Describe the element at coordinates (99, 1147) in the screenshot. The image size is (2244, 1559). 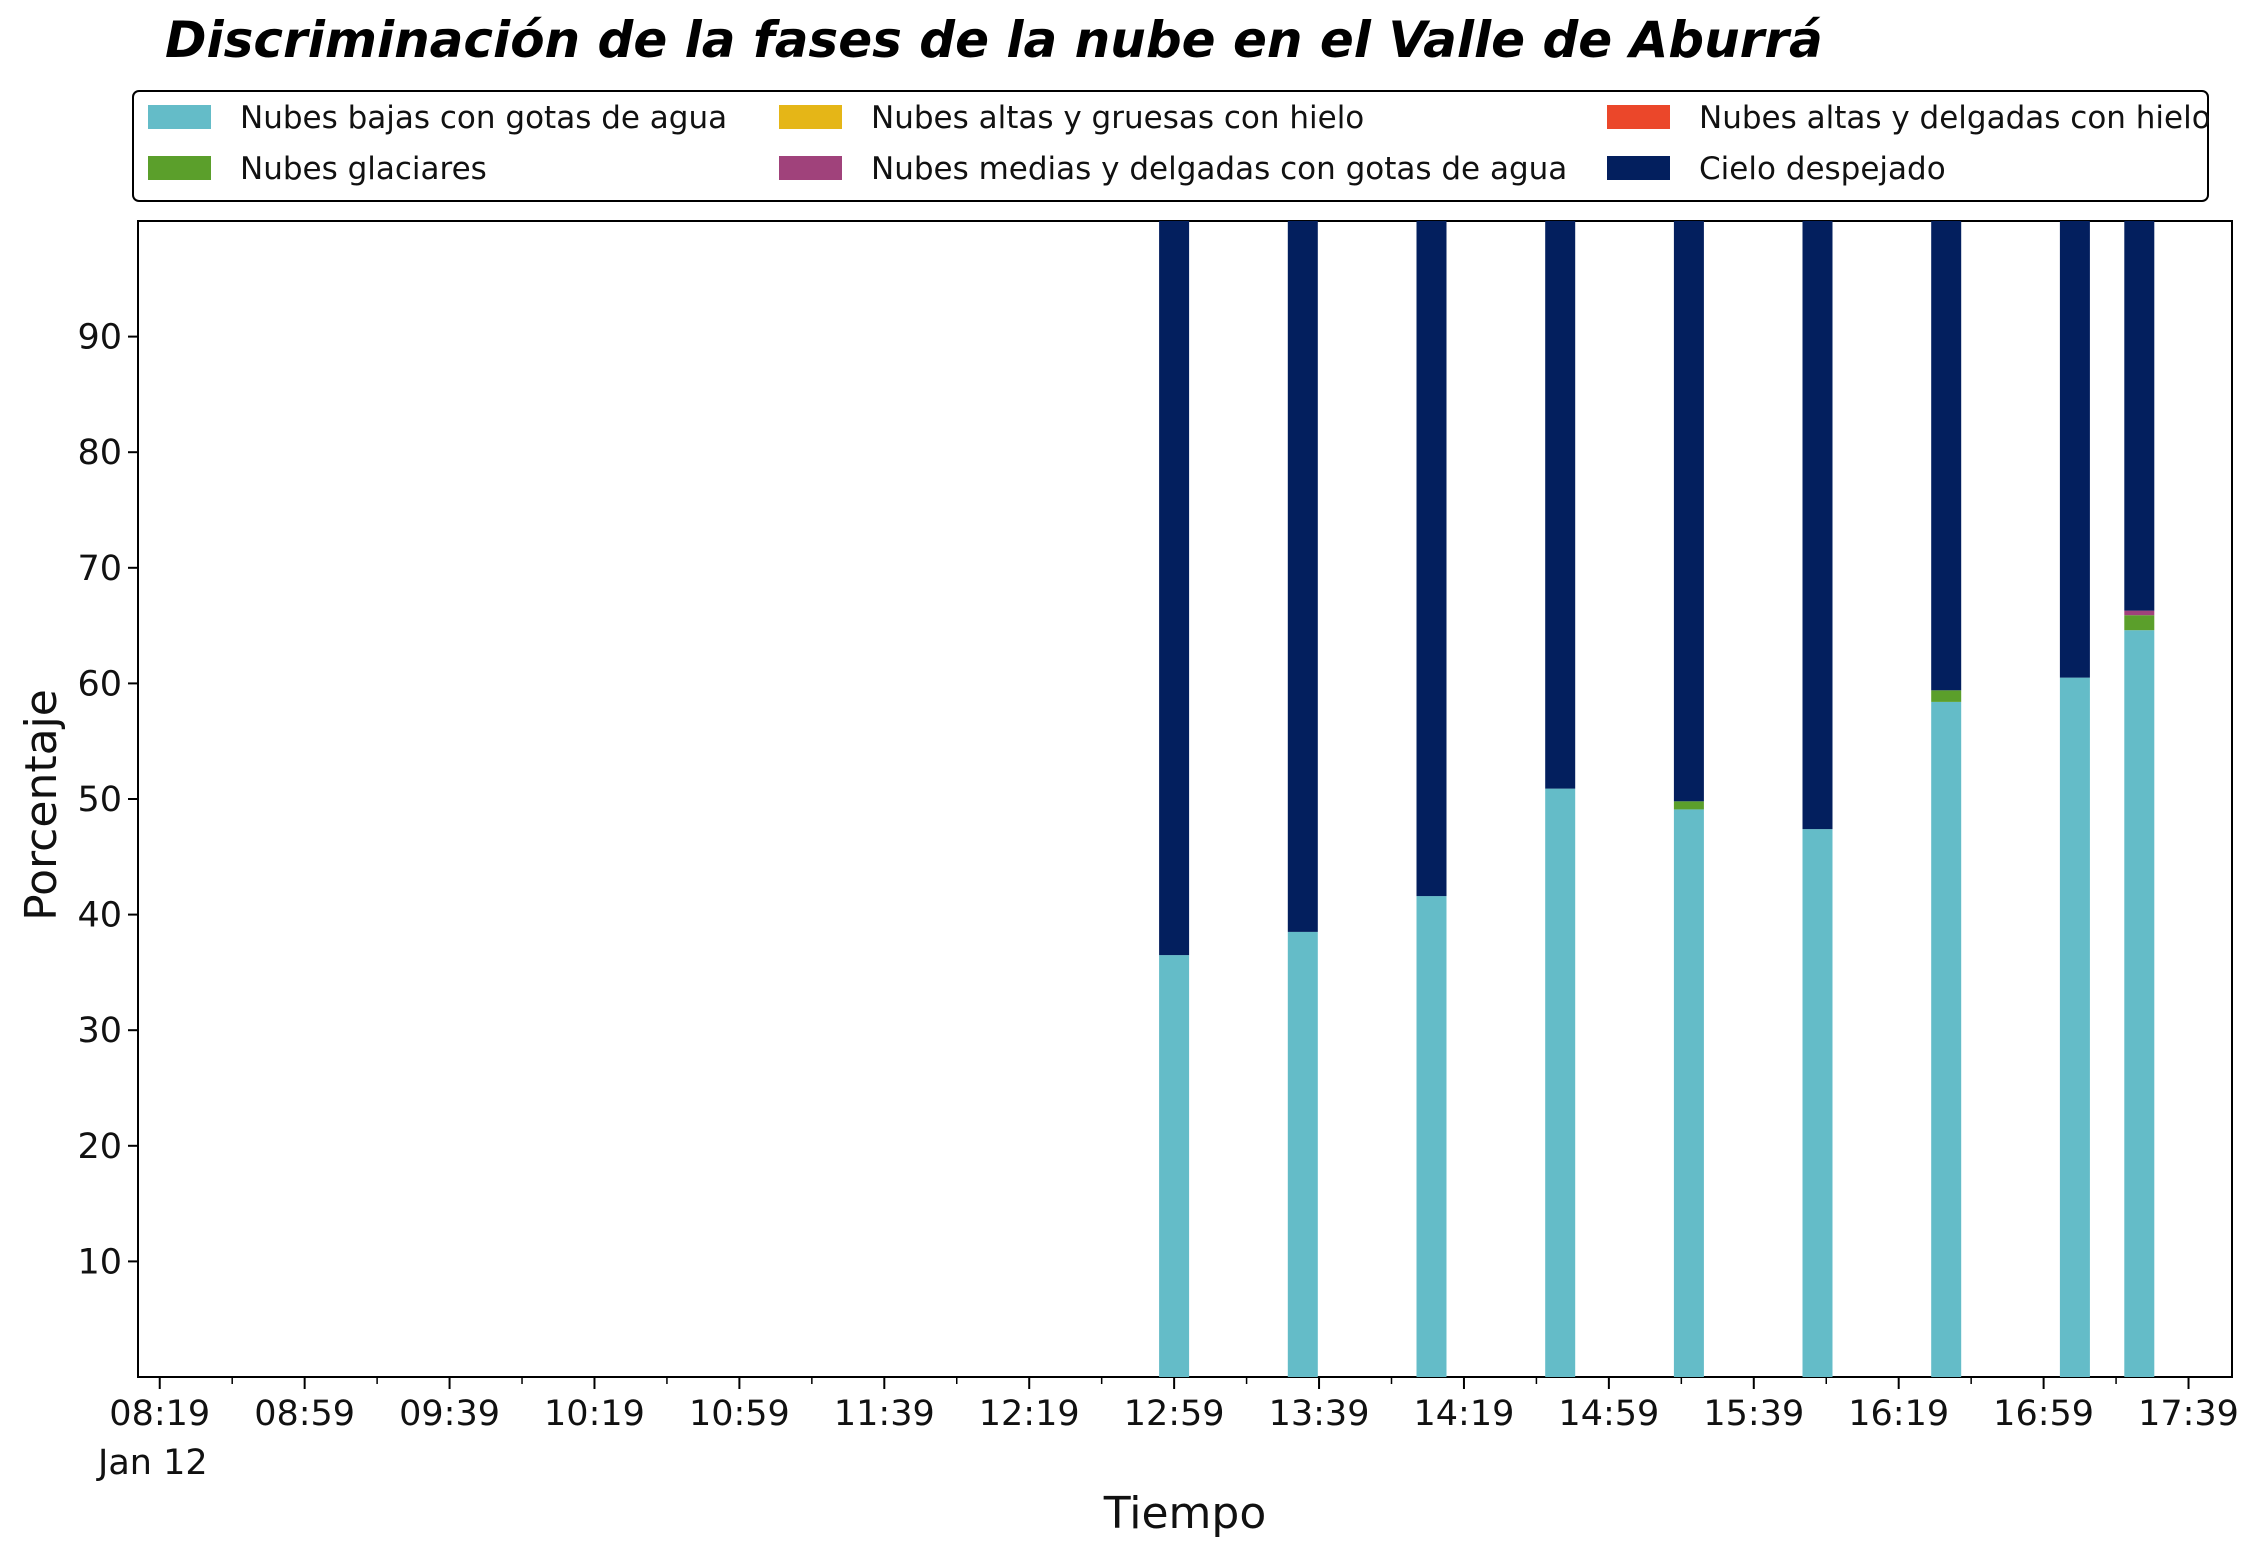
I see `y-tick-label: 20` at that location.